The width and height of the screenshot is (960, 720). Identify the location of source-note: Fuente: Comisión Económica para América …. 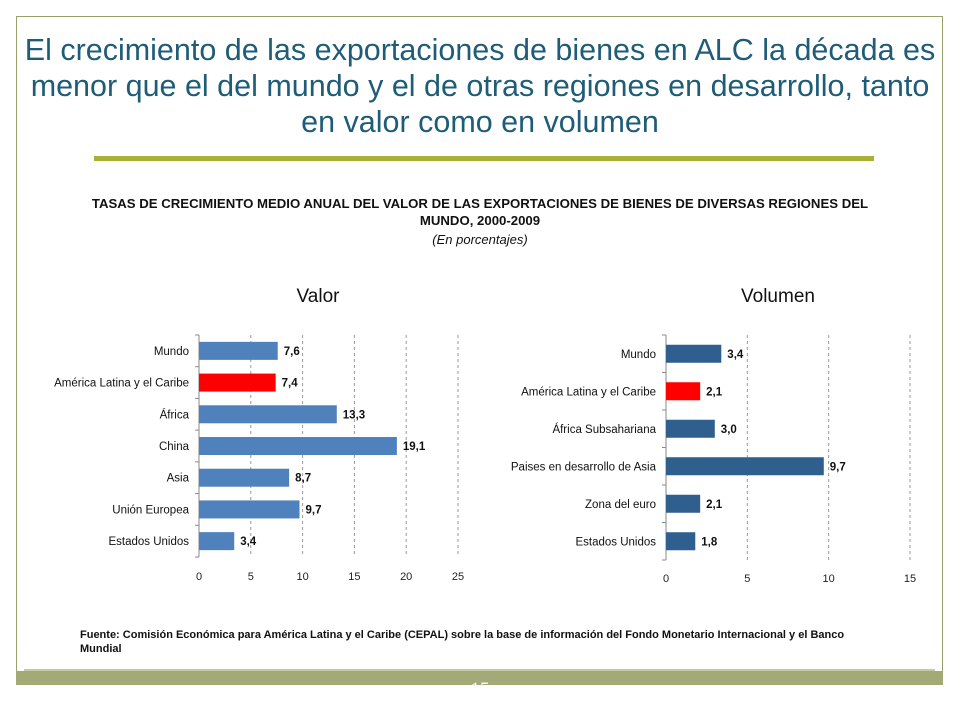
(480, 642).